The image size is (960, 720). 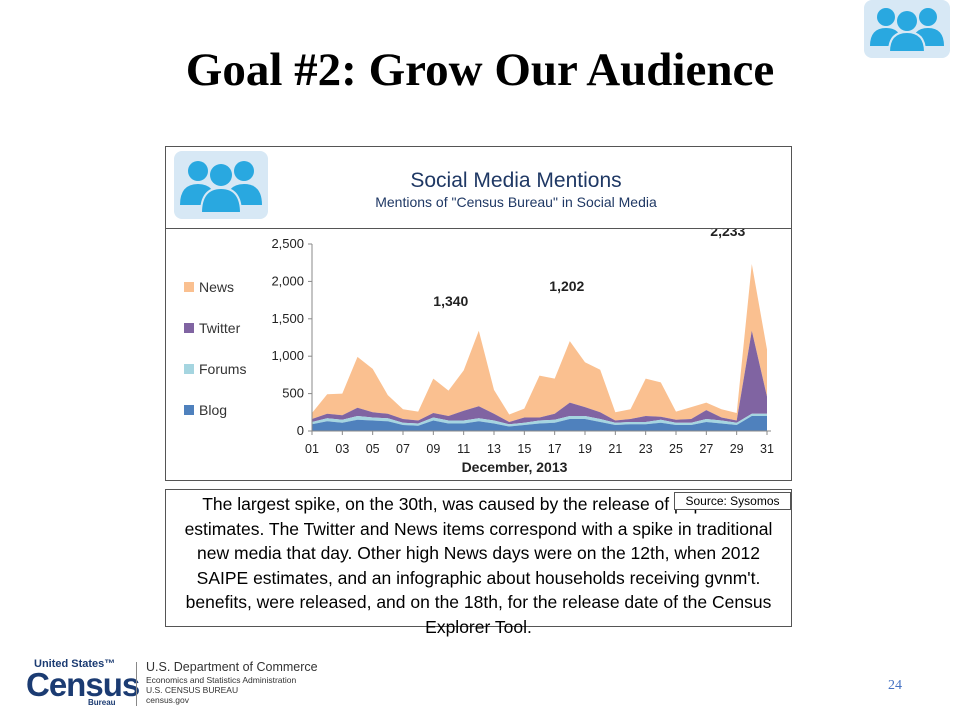 I want to click on x-tick-label: 05, so click(x=373, y=449).